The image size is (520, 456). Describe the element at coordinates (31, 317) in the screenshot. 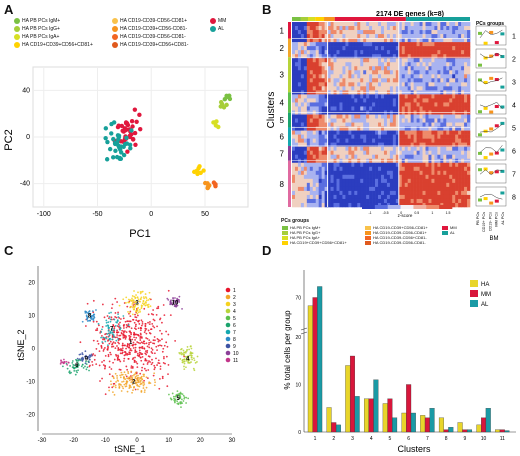

I see `tsne-ytick: 10` at that location.